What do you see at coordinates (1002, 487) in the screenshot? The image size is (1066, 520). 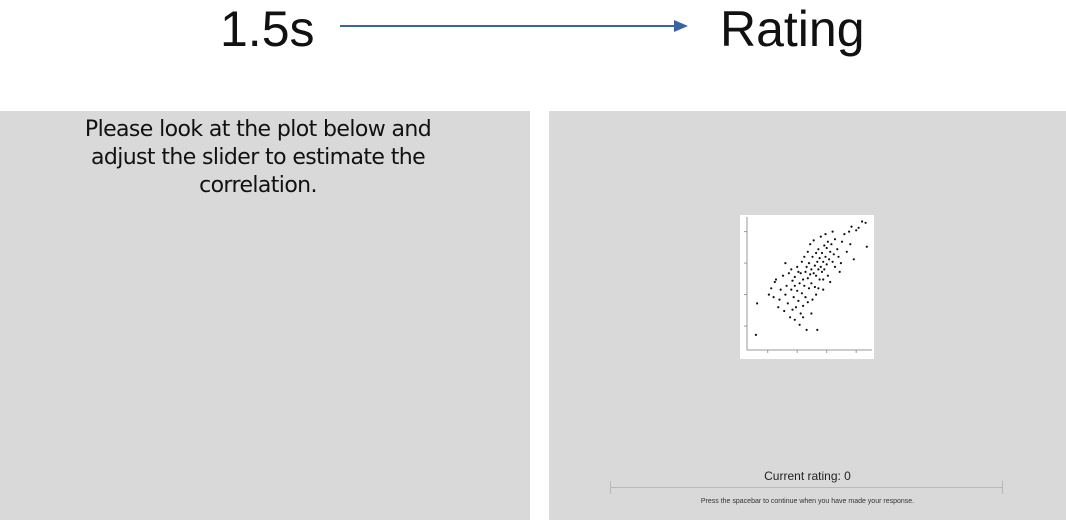 I see `slider-tick-right` at bounding box center [1002, 487].